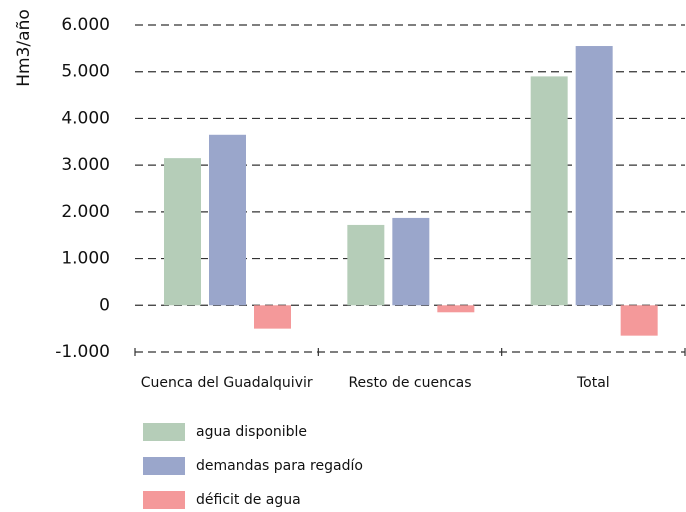  What do you see at coordinates (104, 305) in the screenshot?
I see `y-tick-label: 0` at bounding box center [104, 305].